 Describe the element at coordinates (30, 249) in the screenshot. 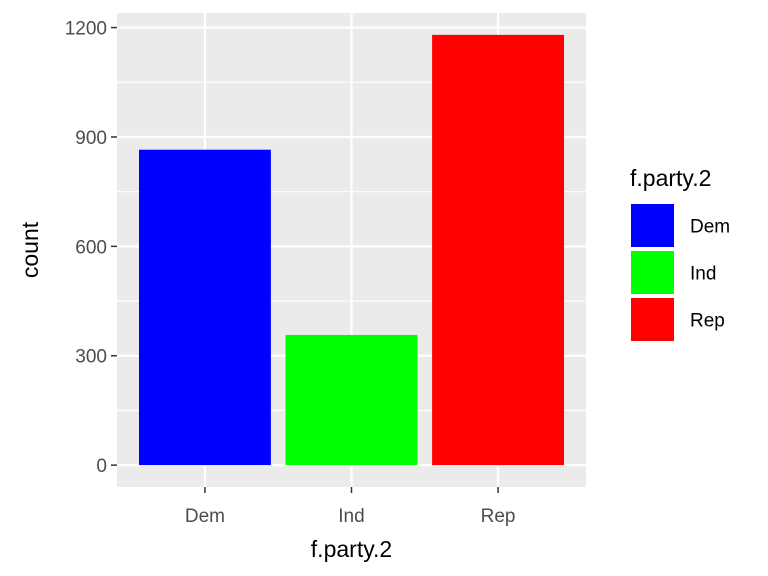

I see `y-axis-title: count` at that location.